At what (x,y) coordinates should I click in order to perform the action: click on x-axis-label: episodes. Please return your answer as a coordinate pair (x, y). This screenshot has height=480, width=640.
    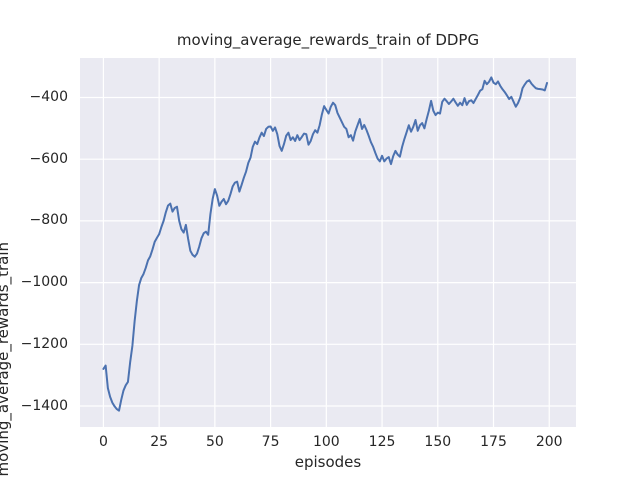
    Looking at the image, I should click on (328, 462).